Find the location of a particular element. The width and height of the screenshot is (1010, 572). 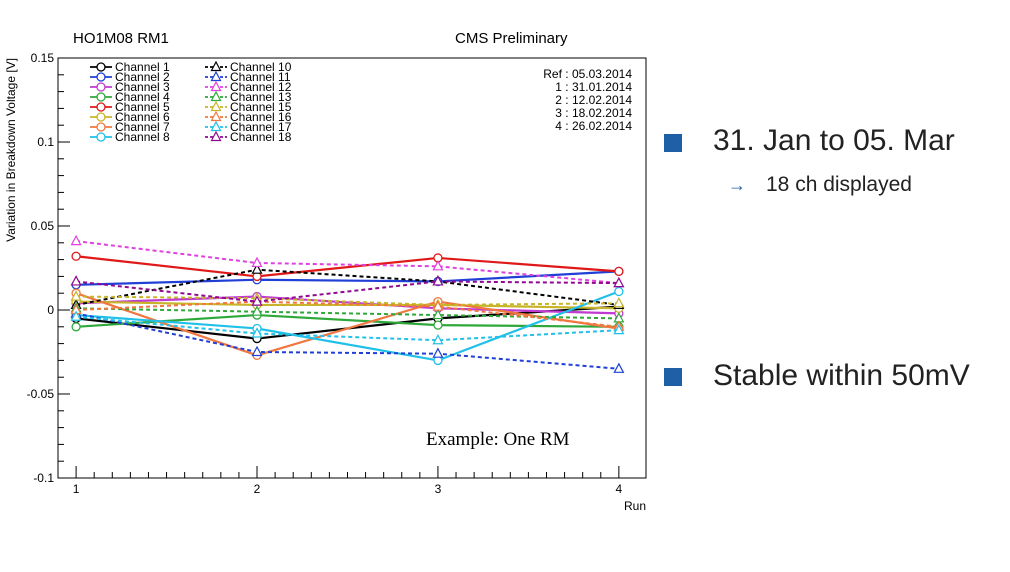

y-tick-label: -0.1 is located at coordinates (43, 478).